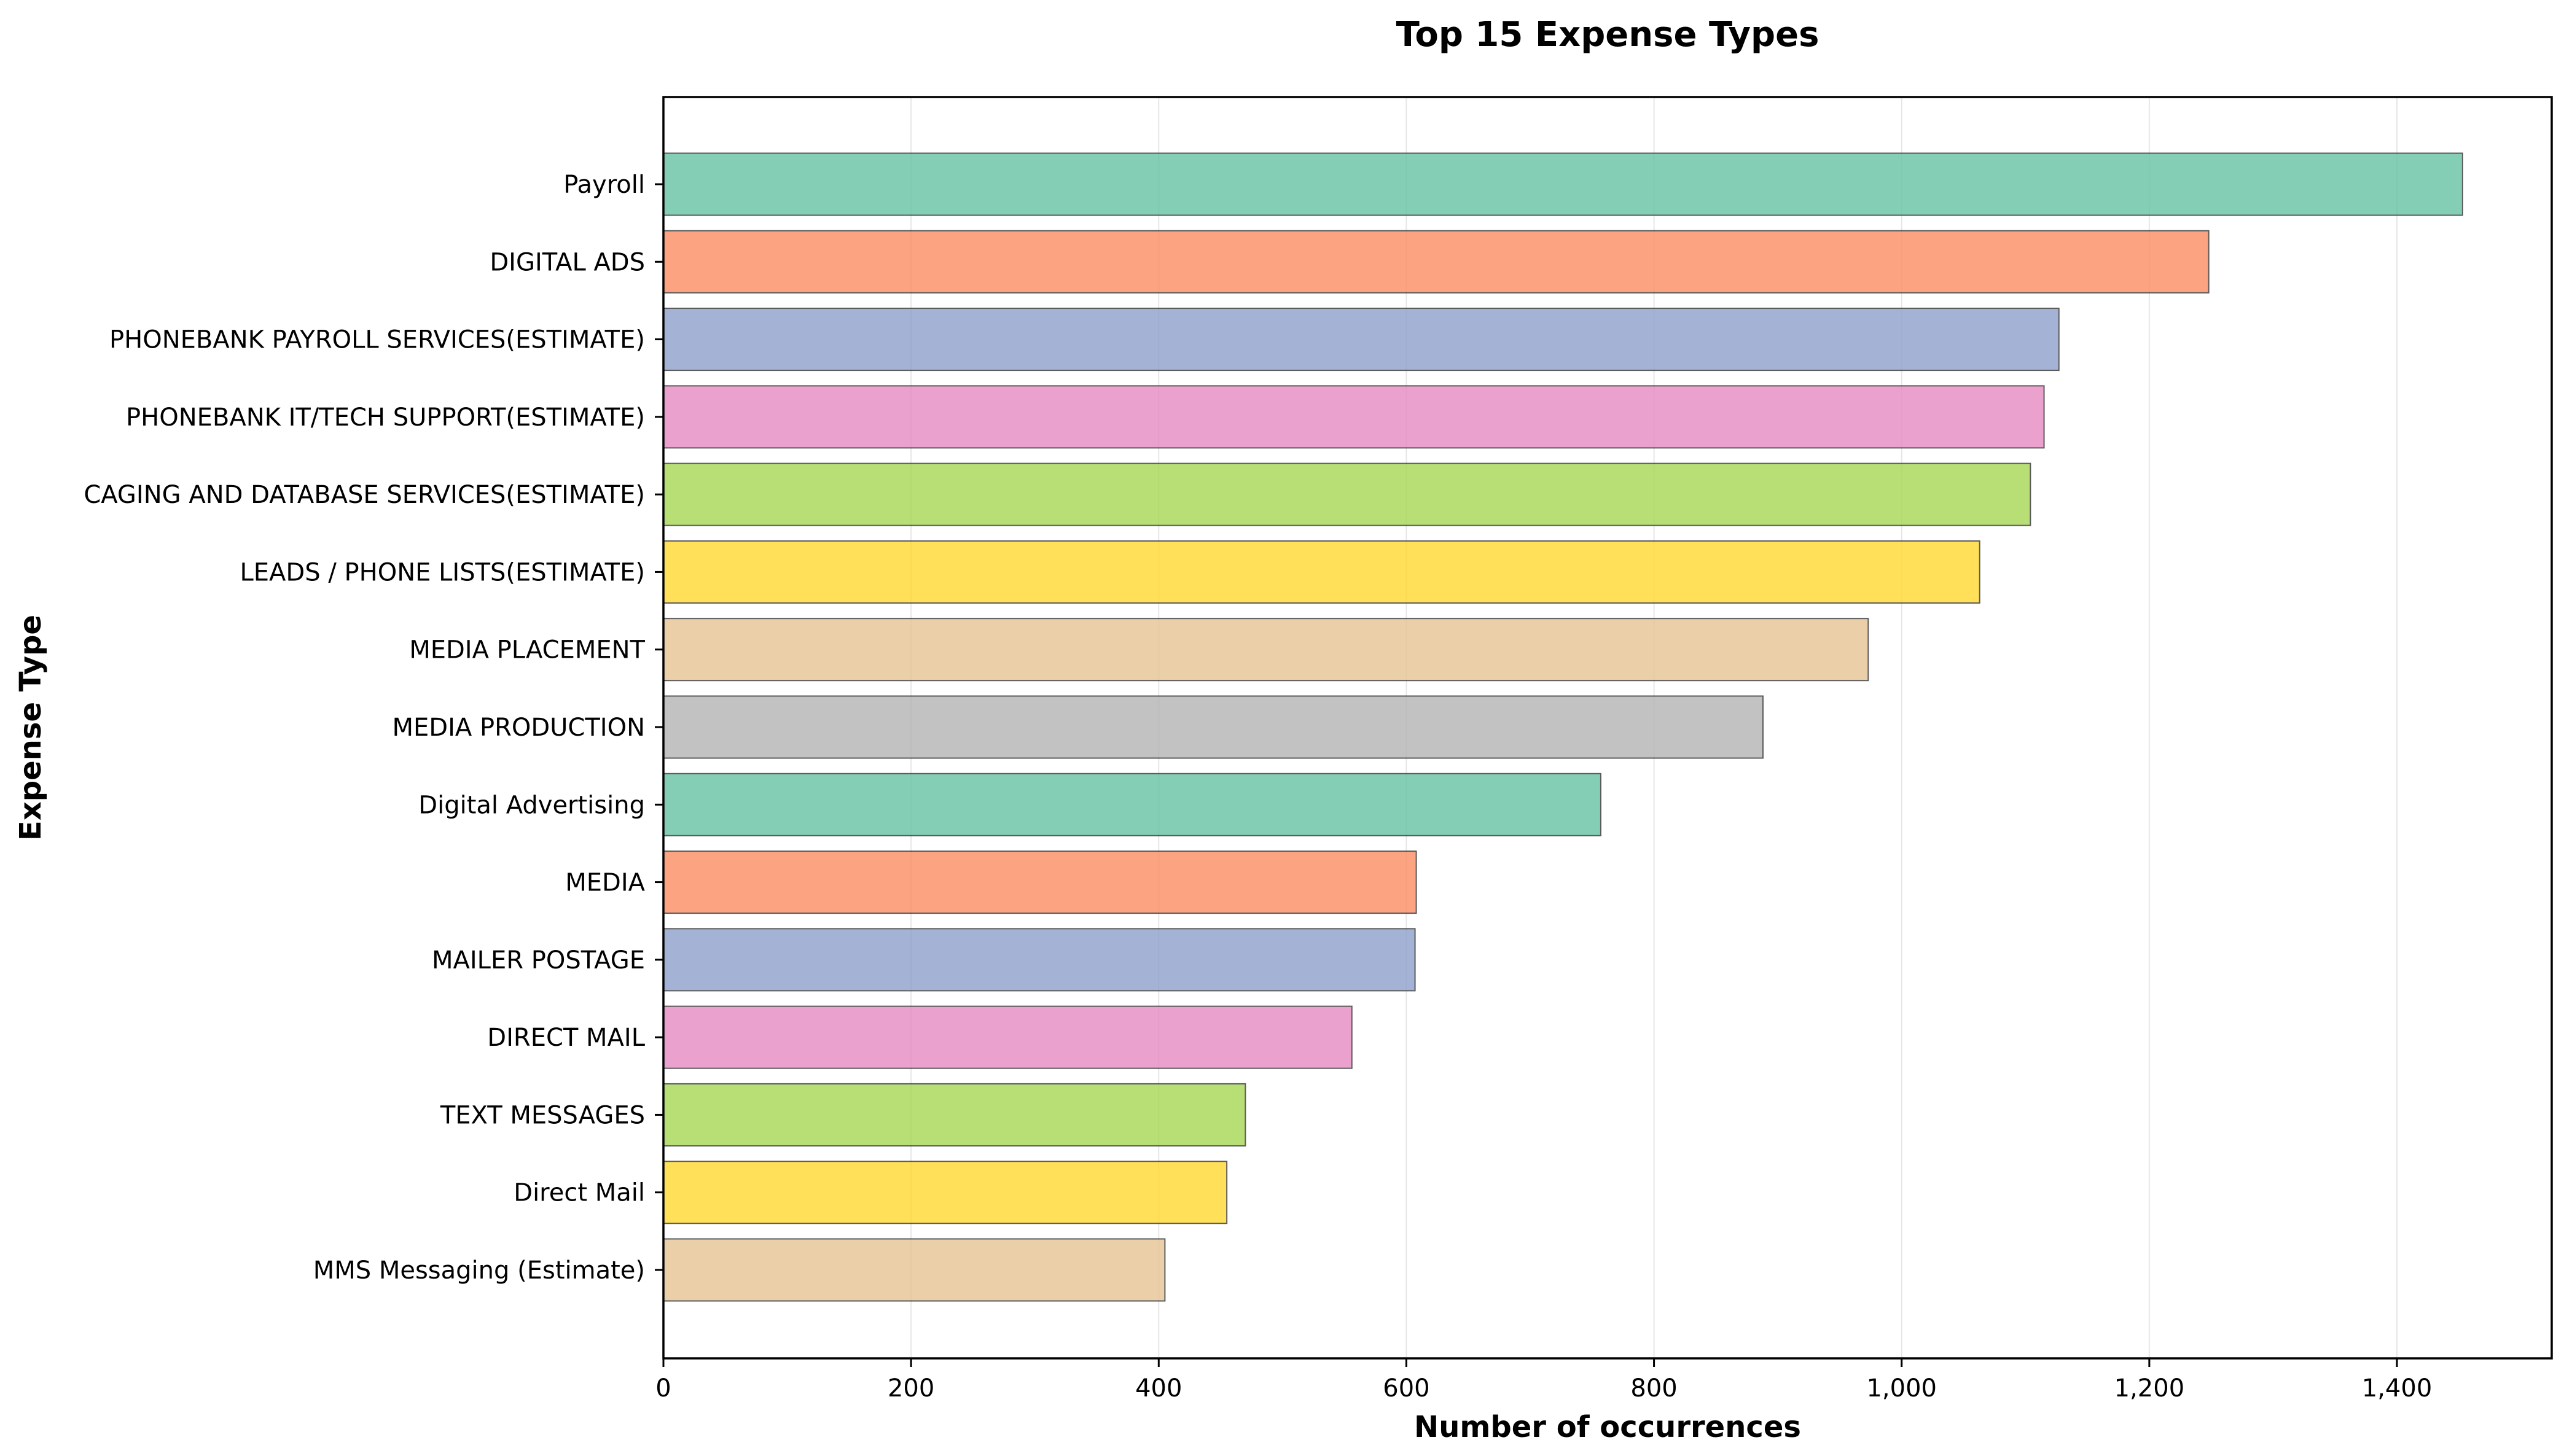 This screenshot has height=1456, width=2564. I want to click on x-tick-label: 800, so click(1654, 1388).